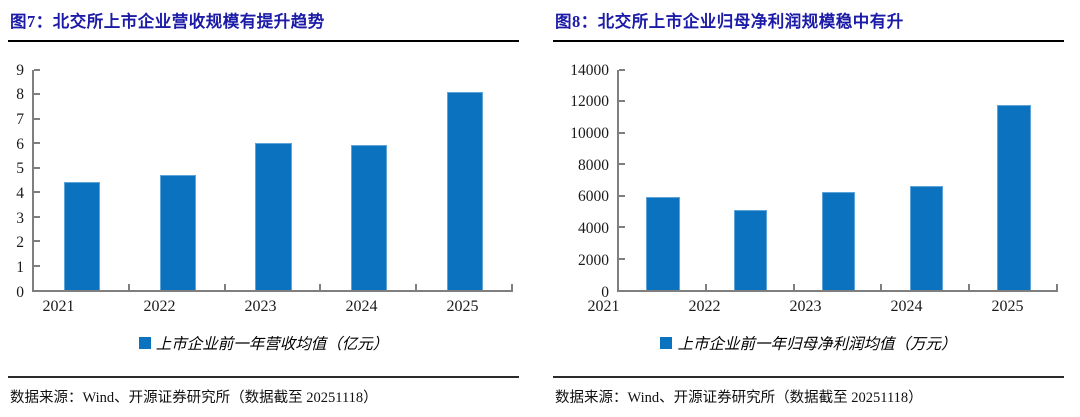 The image size is (1080, 417). What do you see at coordinates (20, 267) in the screenshot?
I see `y-tick-label: 1` at bounding box center [20, 267].